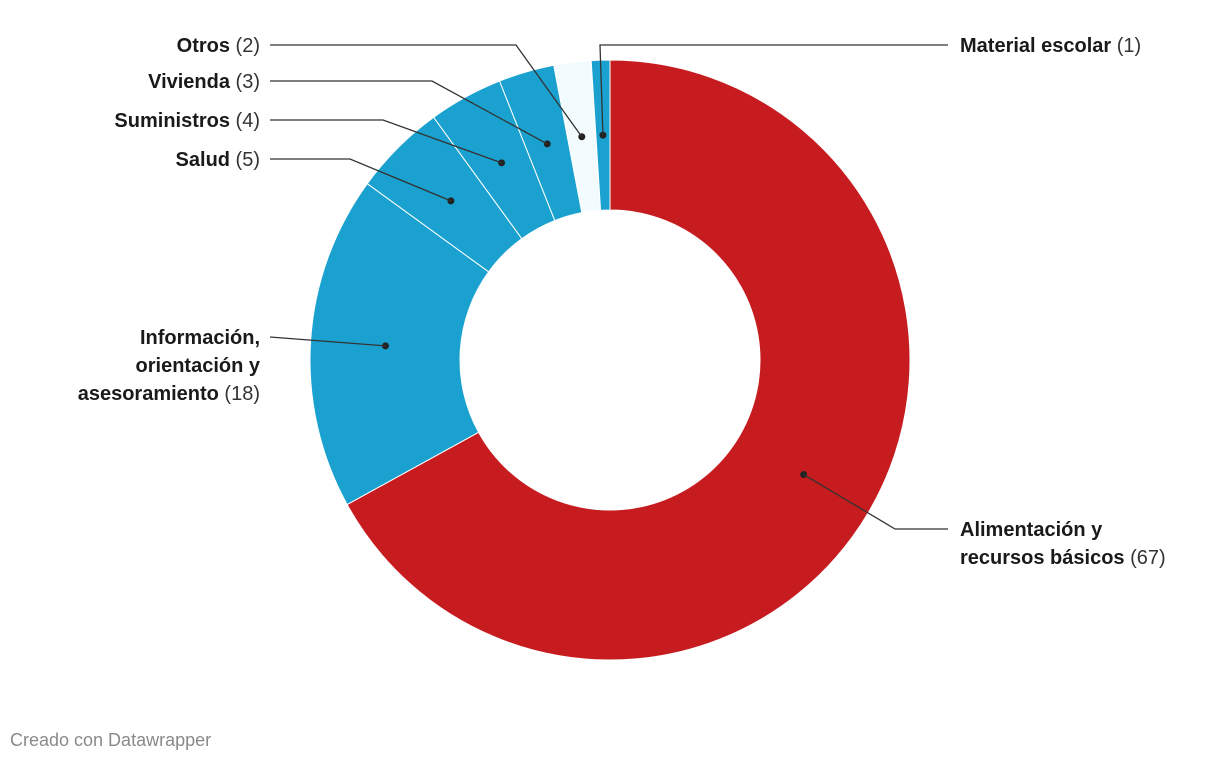 The width and height of the screenshot is (1220, 766). What do you see at coordinates (189, 82) in the screenshot?
I see `label-name-line: Vivienda` at bounding box center [189, 82].